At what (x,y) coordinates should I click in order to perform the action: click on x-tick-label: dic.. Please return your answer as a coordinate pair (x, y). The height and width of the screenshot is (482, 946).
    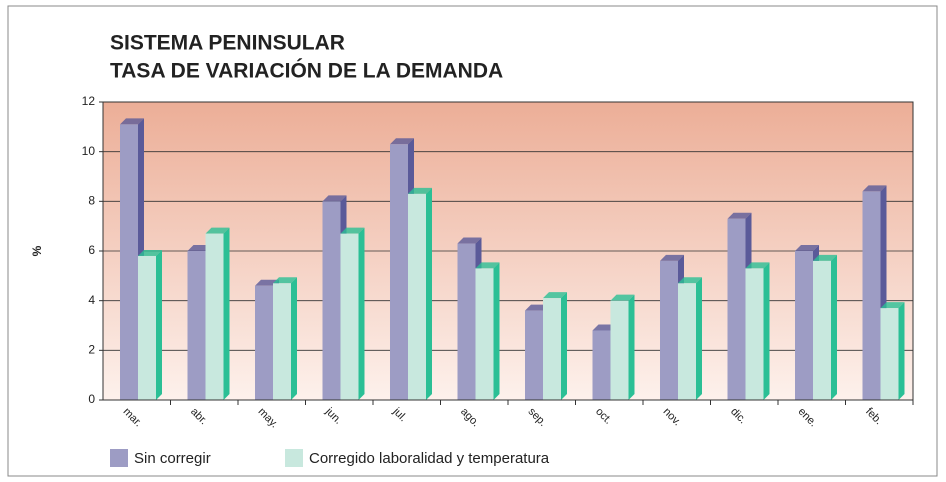
    Looking at the image, I should click on (738, 416).